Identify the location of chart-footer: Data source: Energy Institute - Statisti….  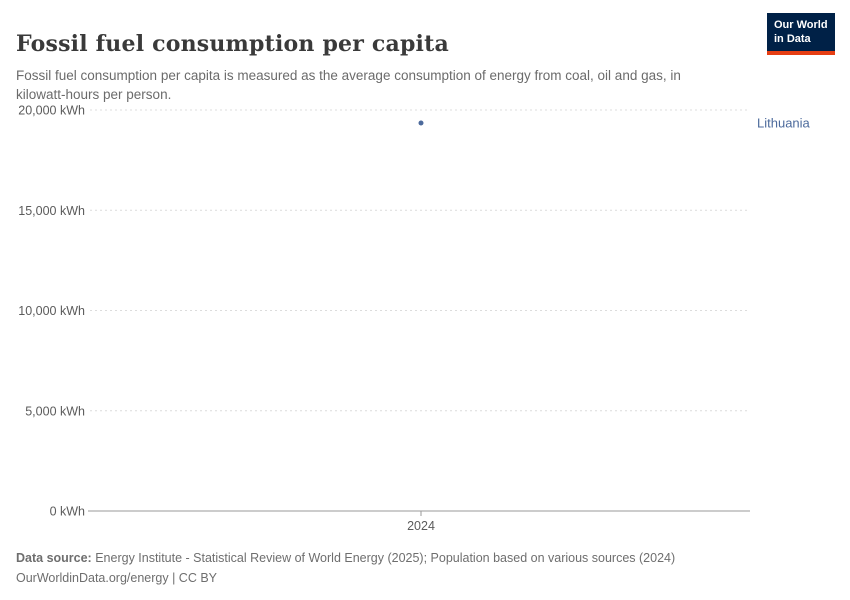
(345, 568).